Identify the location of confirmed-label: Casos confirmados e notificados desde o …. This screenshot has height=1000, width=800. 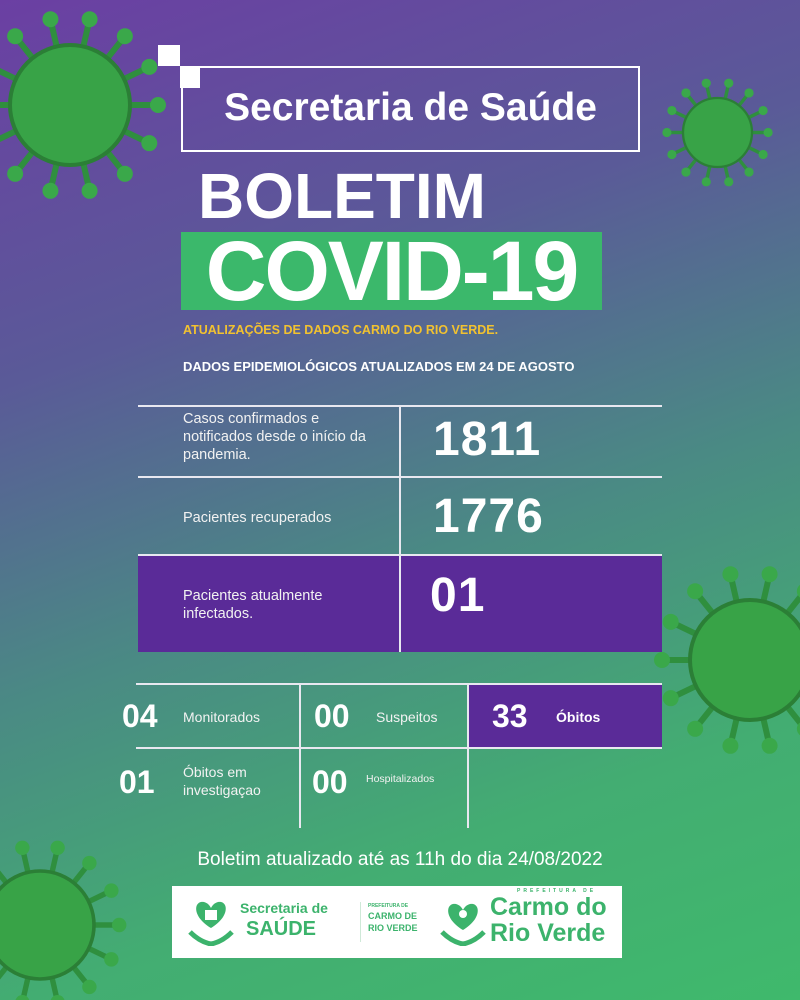
(274, 437).